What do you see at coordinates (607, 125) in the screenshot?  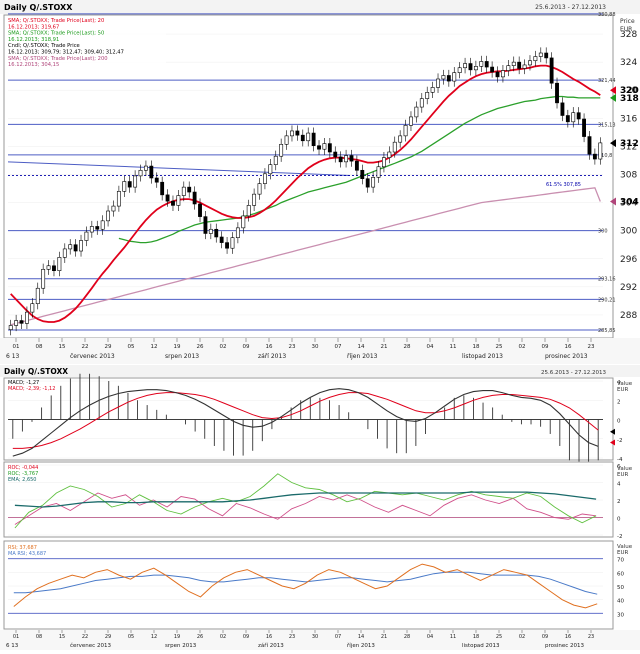 I see `price-level-label: 315,13` at bounding box center [607, 125].